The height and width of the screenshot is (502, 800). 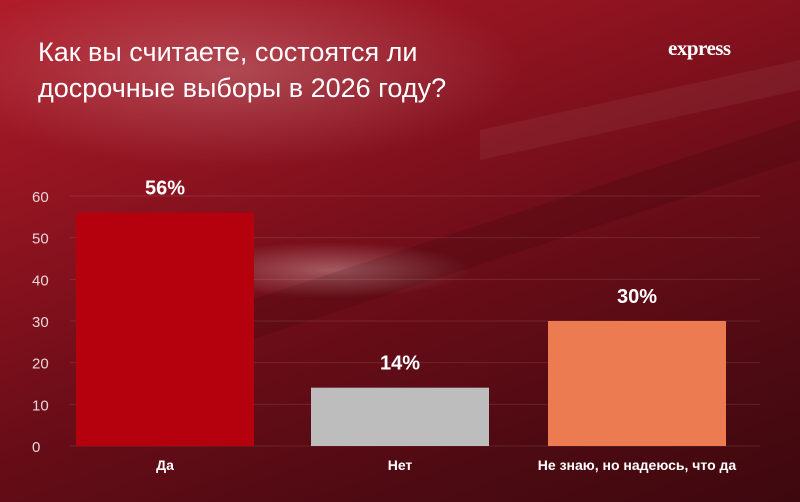 I want to click on value-label: 14%, so click(x=400, y=364).